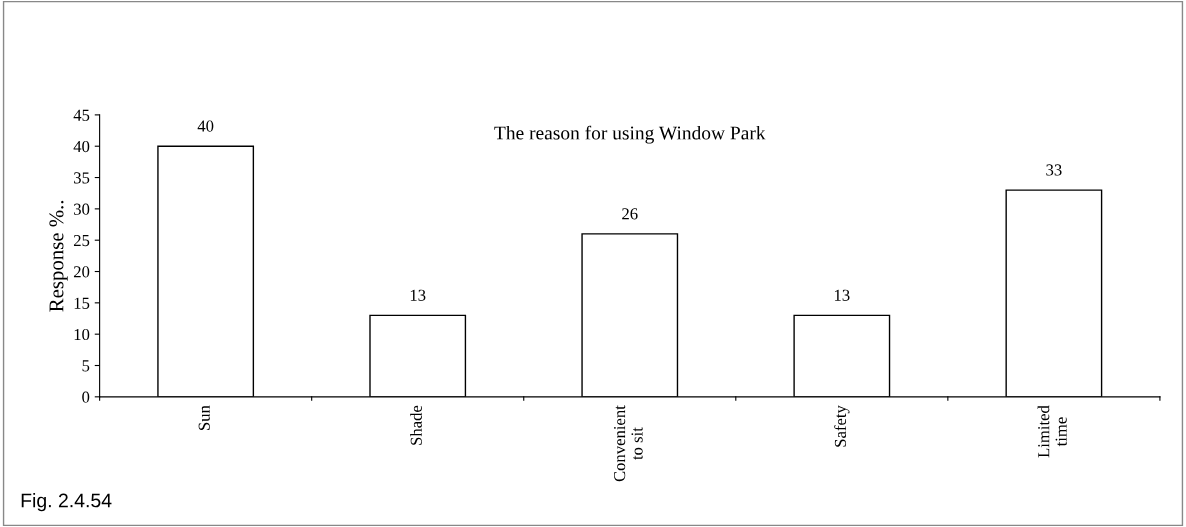 The image size is (1186, 527). I want to click on x-tick-label: Convenient to sit, so click(628, 443).